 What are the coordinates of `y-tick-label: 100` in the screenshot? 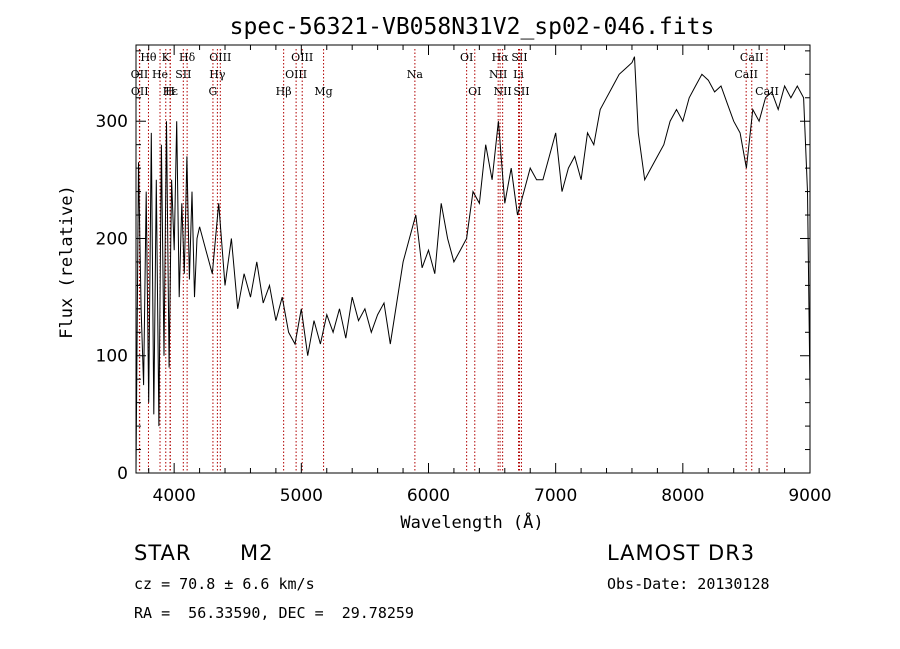 It's located at (112, 357).